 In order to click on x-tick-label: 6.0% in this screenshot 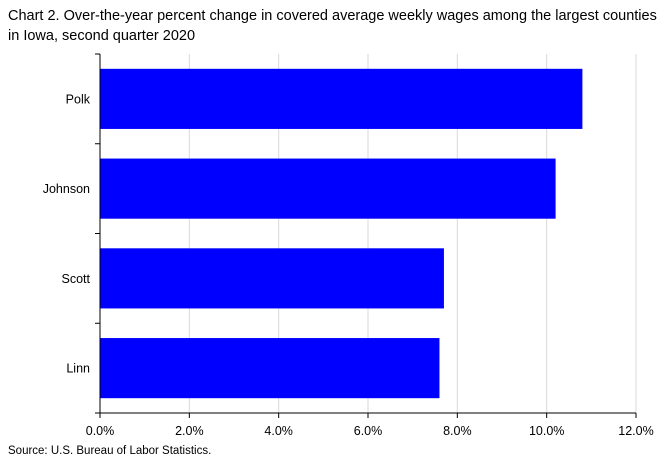, I will do `click(368, 431)`.